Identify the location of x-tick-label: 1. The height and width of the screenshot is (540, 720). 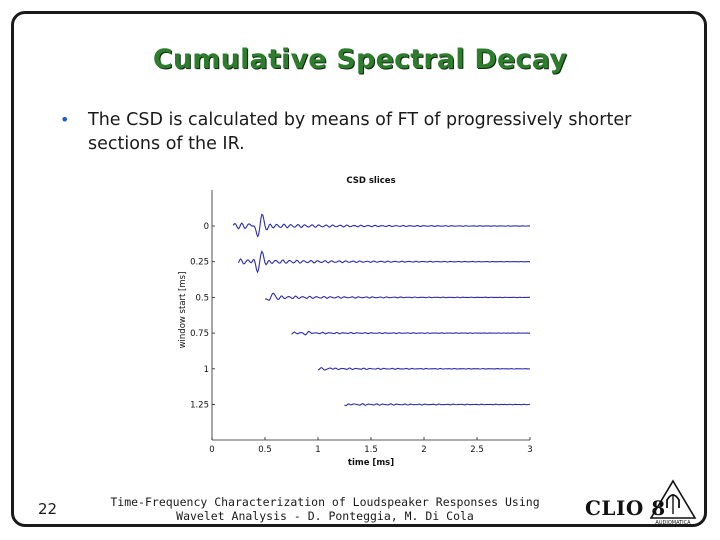
(317, 450).